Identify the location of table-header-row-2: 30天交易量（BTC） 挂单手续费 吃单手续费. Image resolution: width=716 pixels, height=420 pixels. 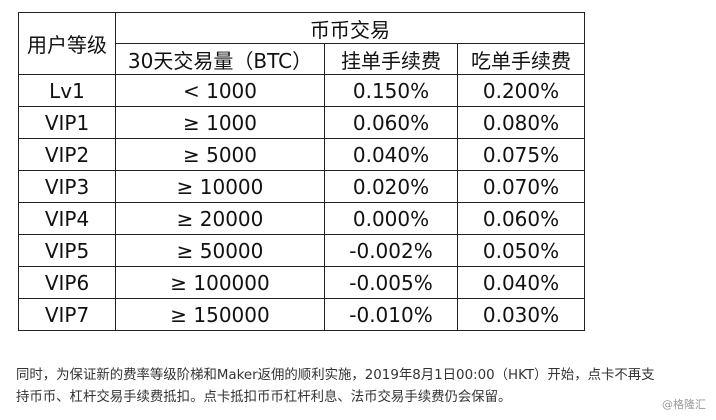
(302, 59).